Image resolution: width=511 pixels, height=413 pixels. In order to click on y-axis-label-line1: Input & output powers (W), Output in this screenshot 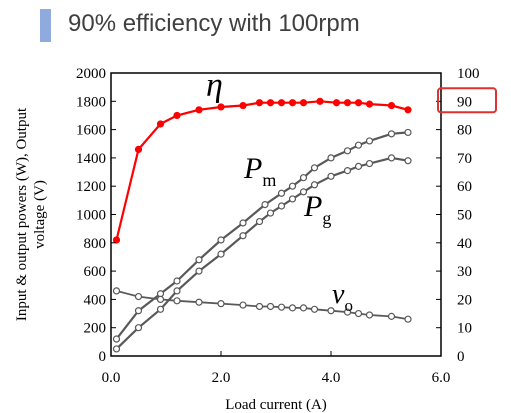, I will do `click(22, 214)`.